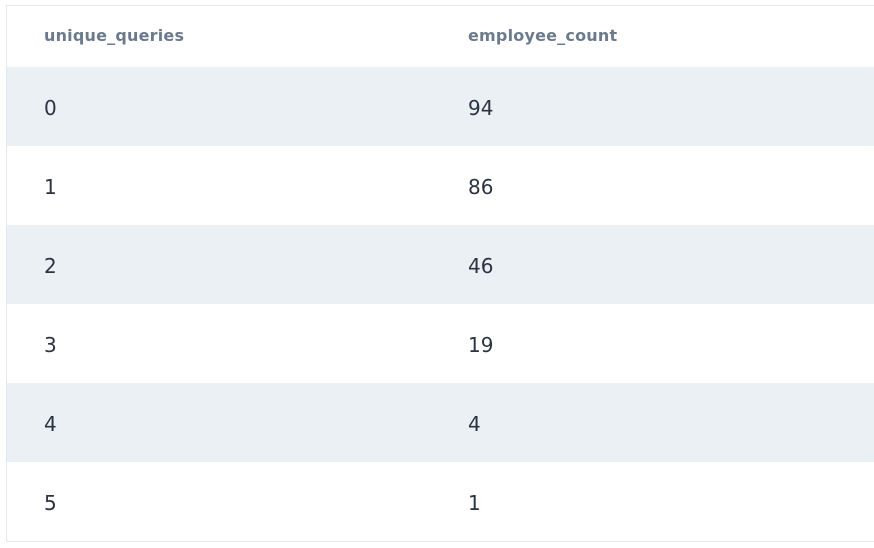  Describe the element at coordinates (440, 343) in the screenshot. I see `table-row: 3 19` at that location.